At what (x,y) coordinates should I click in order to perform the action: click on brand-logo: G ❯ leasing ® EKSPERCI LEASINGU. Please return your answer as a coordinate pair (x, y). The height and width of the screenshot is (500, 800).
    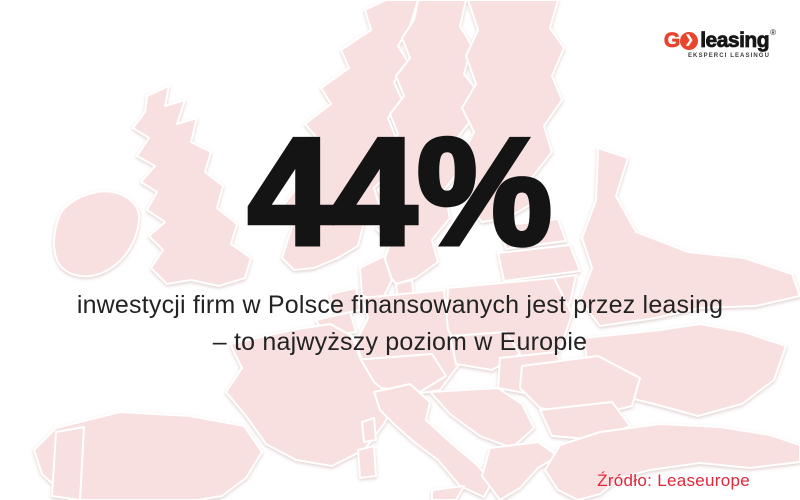
    Looking at the image, I should click on (719, 43).